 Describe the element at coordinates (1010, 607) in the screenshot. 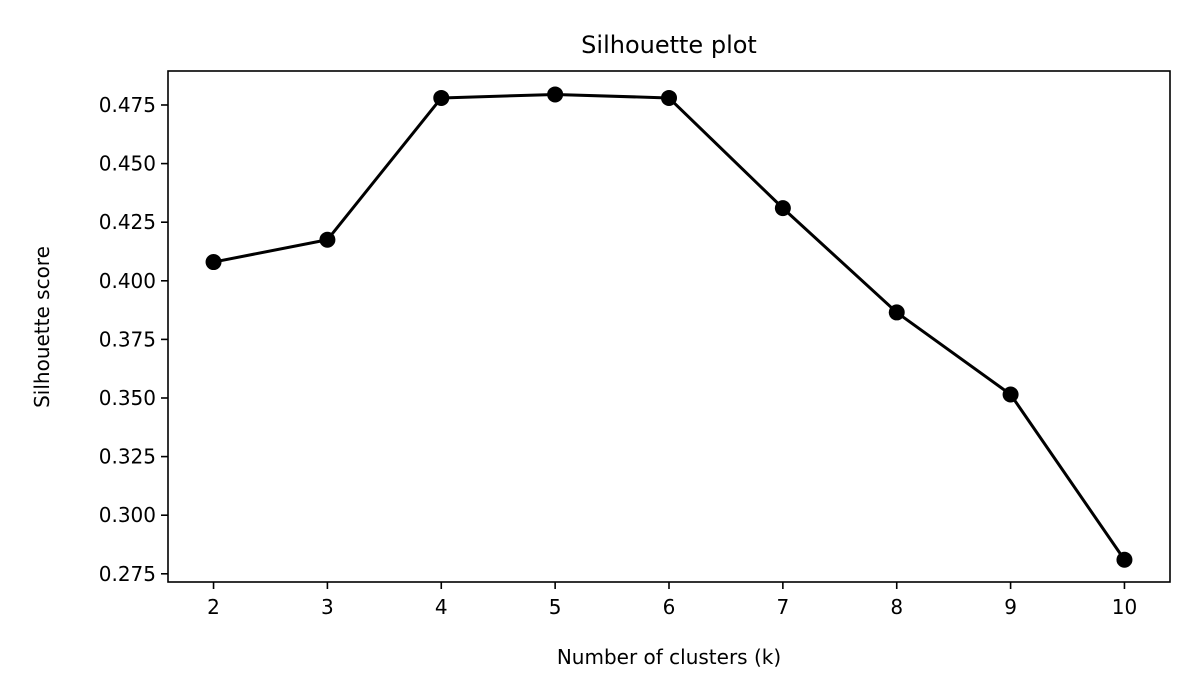

I see `x-tick-label: 9` at that location.